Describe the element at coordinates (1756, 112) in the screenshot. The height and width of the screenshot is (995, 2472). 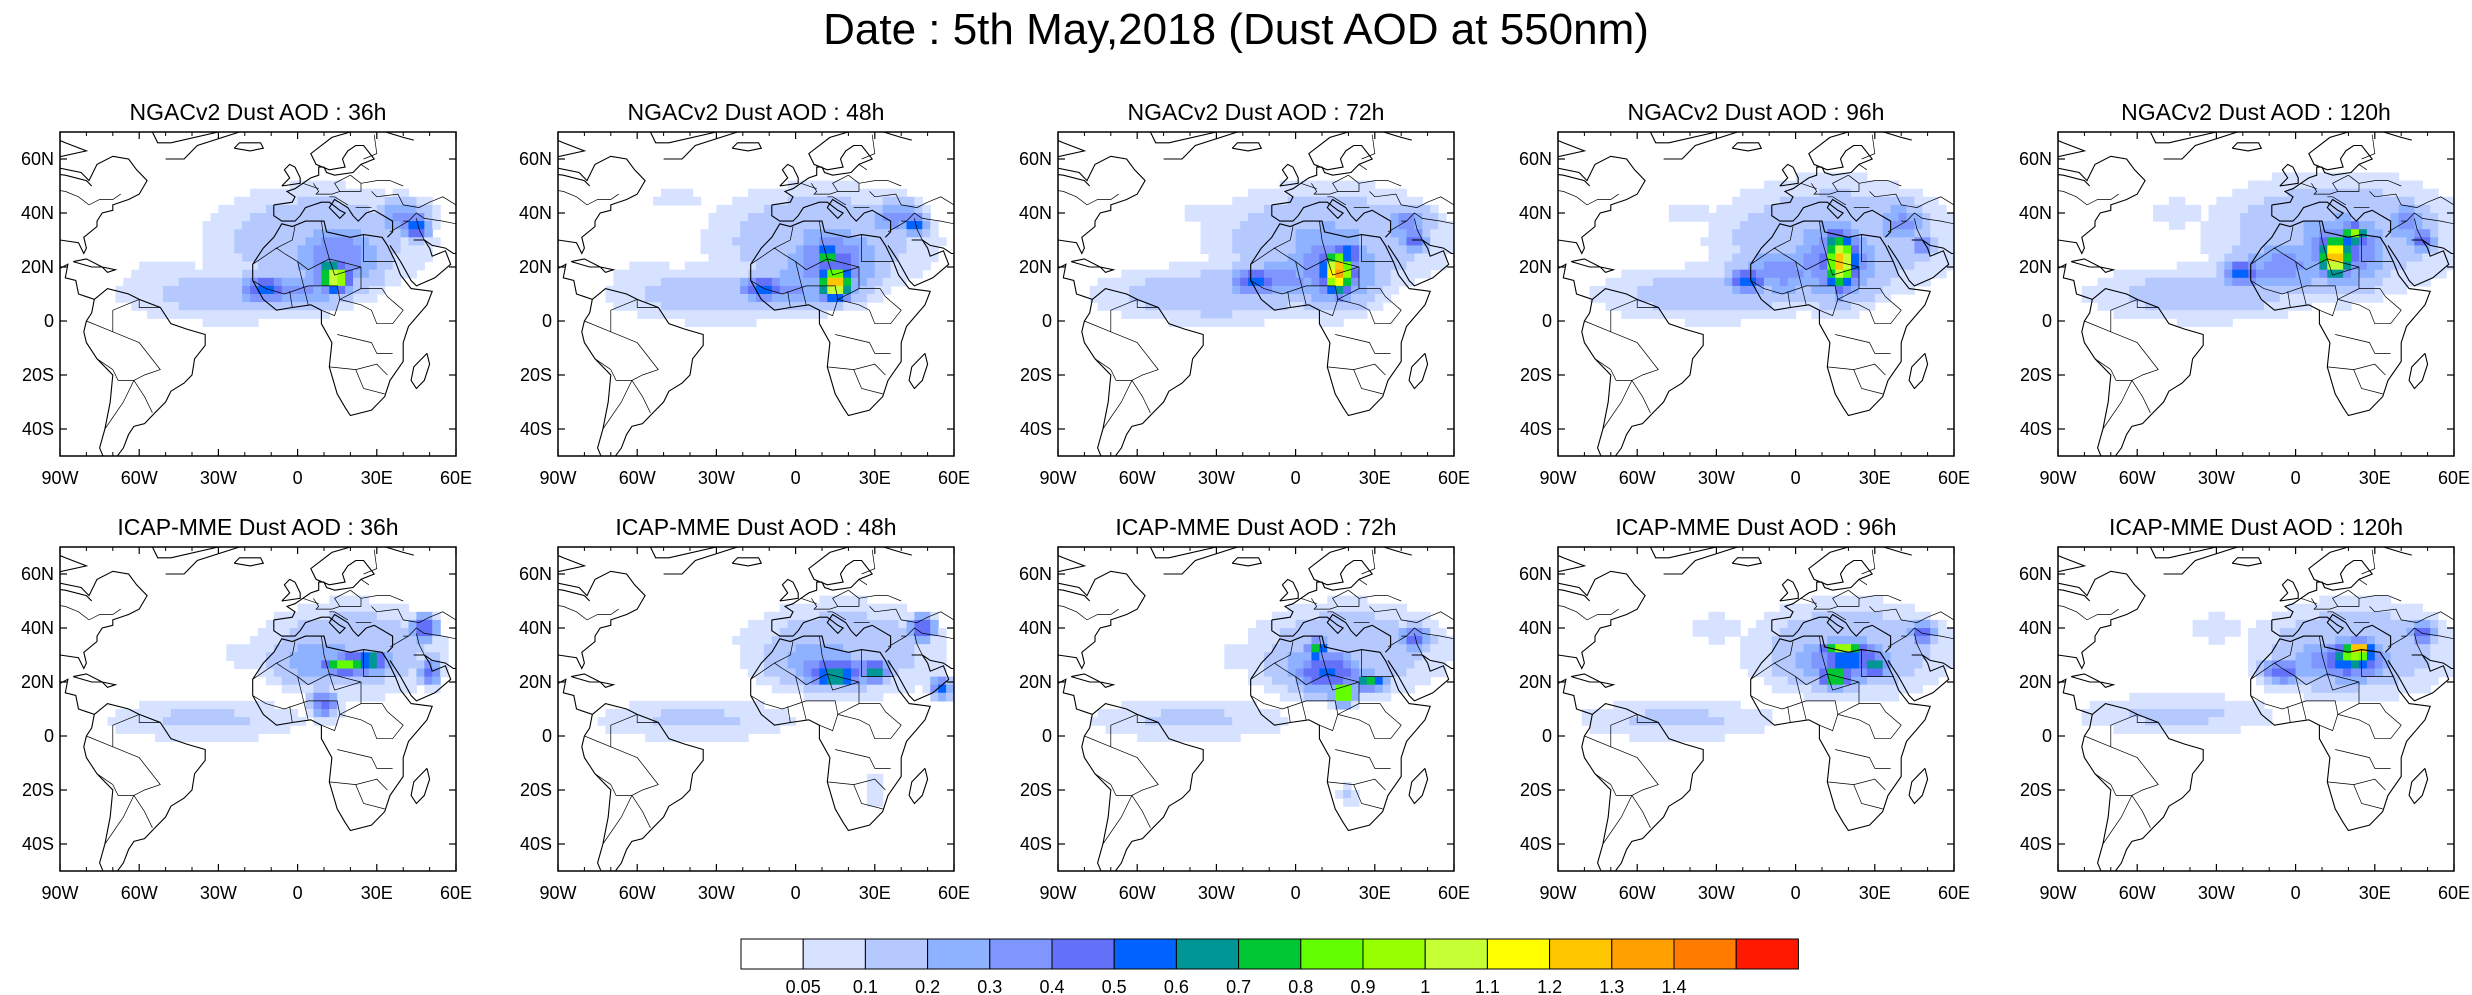
I see `panel-title: NGACv2 Dust AOD : 96h` at that location.